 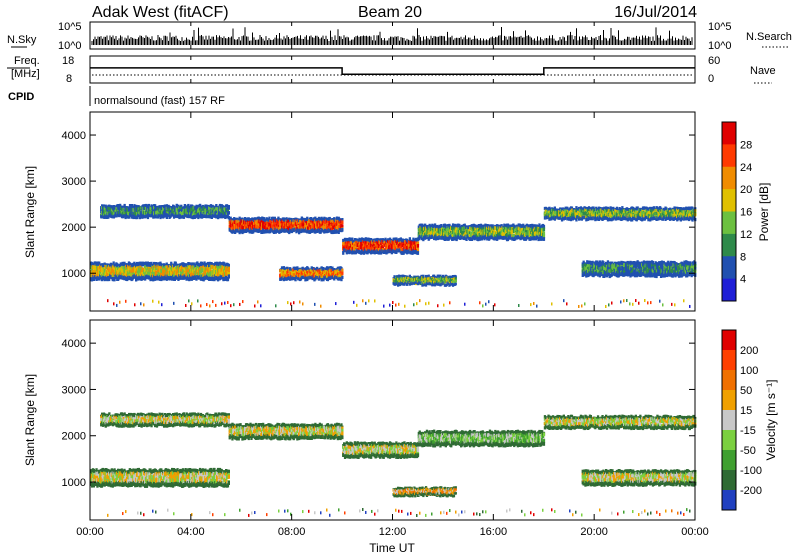 I want to click on freq-label-1: Freq., so click(x=27, y=61).